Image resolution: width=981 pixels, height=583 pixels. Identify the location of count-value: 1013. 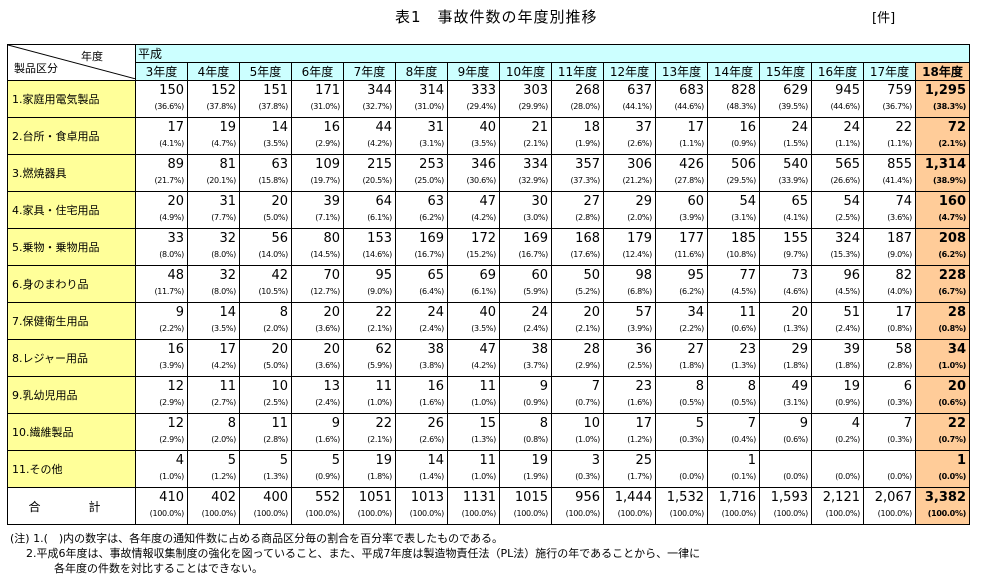
(427, 497).